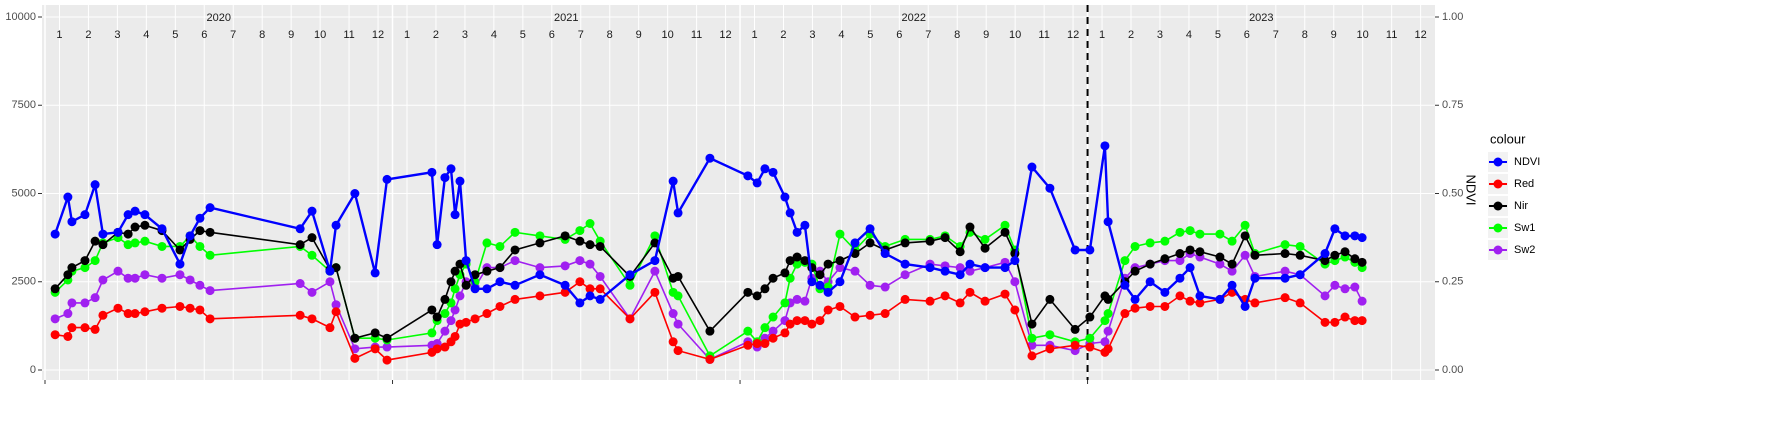 This screenshot has width=1773, height=442. What do you see at coordinates (1015, 35) in the screenshot?
I see `x-tick-label: 10` at bounding box center [1015, 35].